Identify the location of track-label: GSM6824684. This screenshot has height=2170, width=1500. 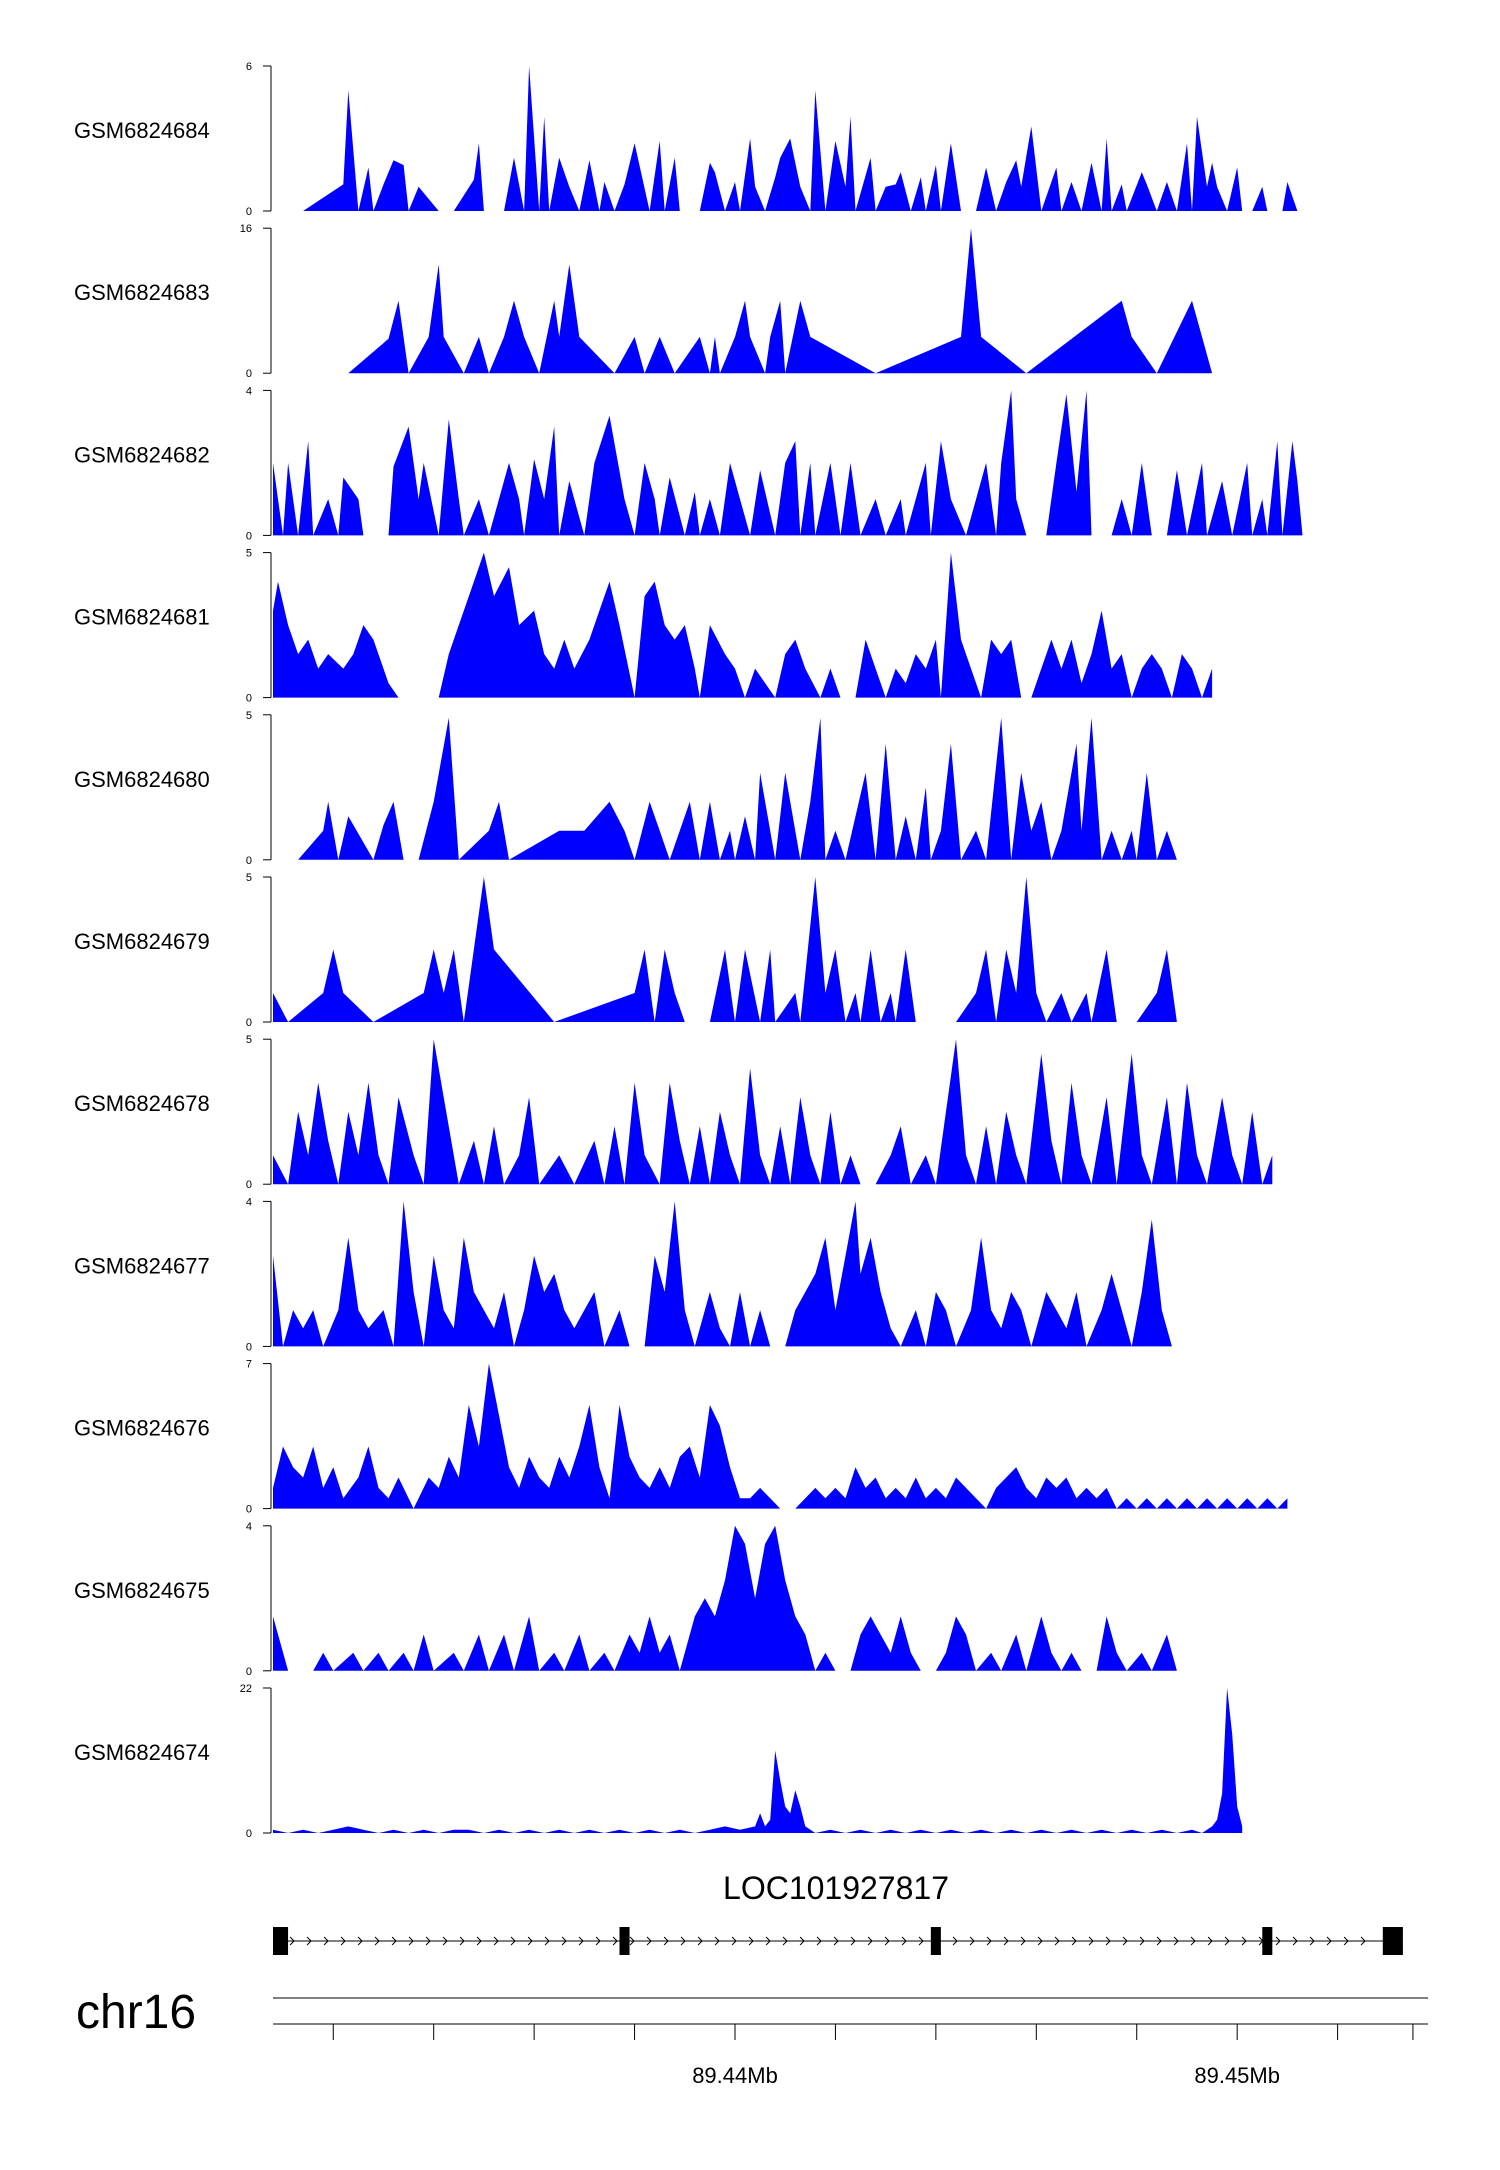
(142, 130).